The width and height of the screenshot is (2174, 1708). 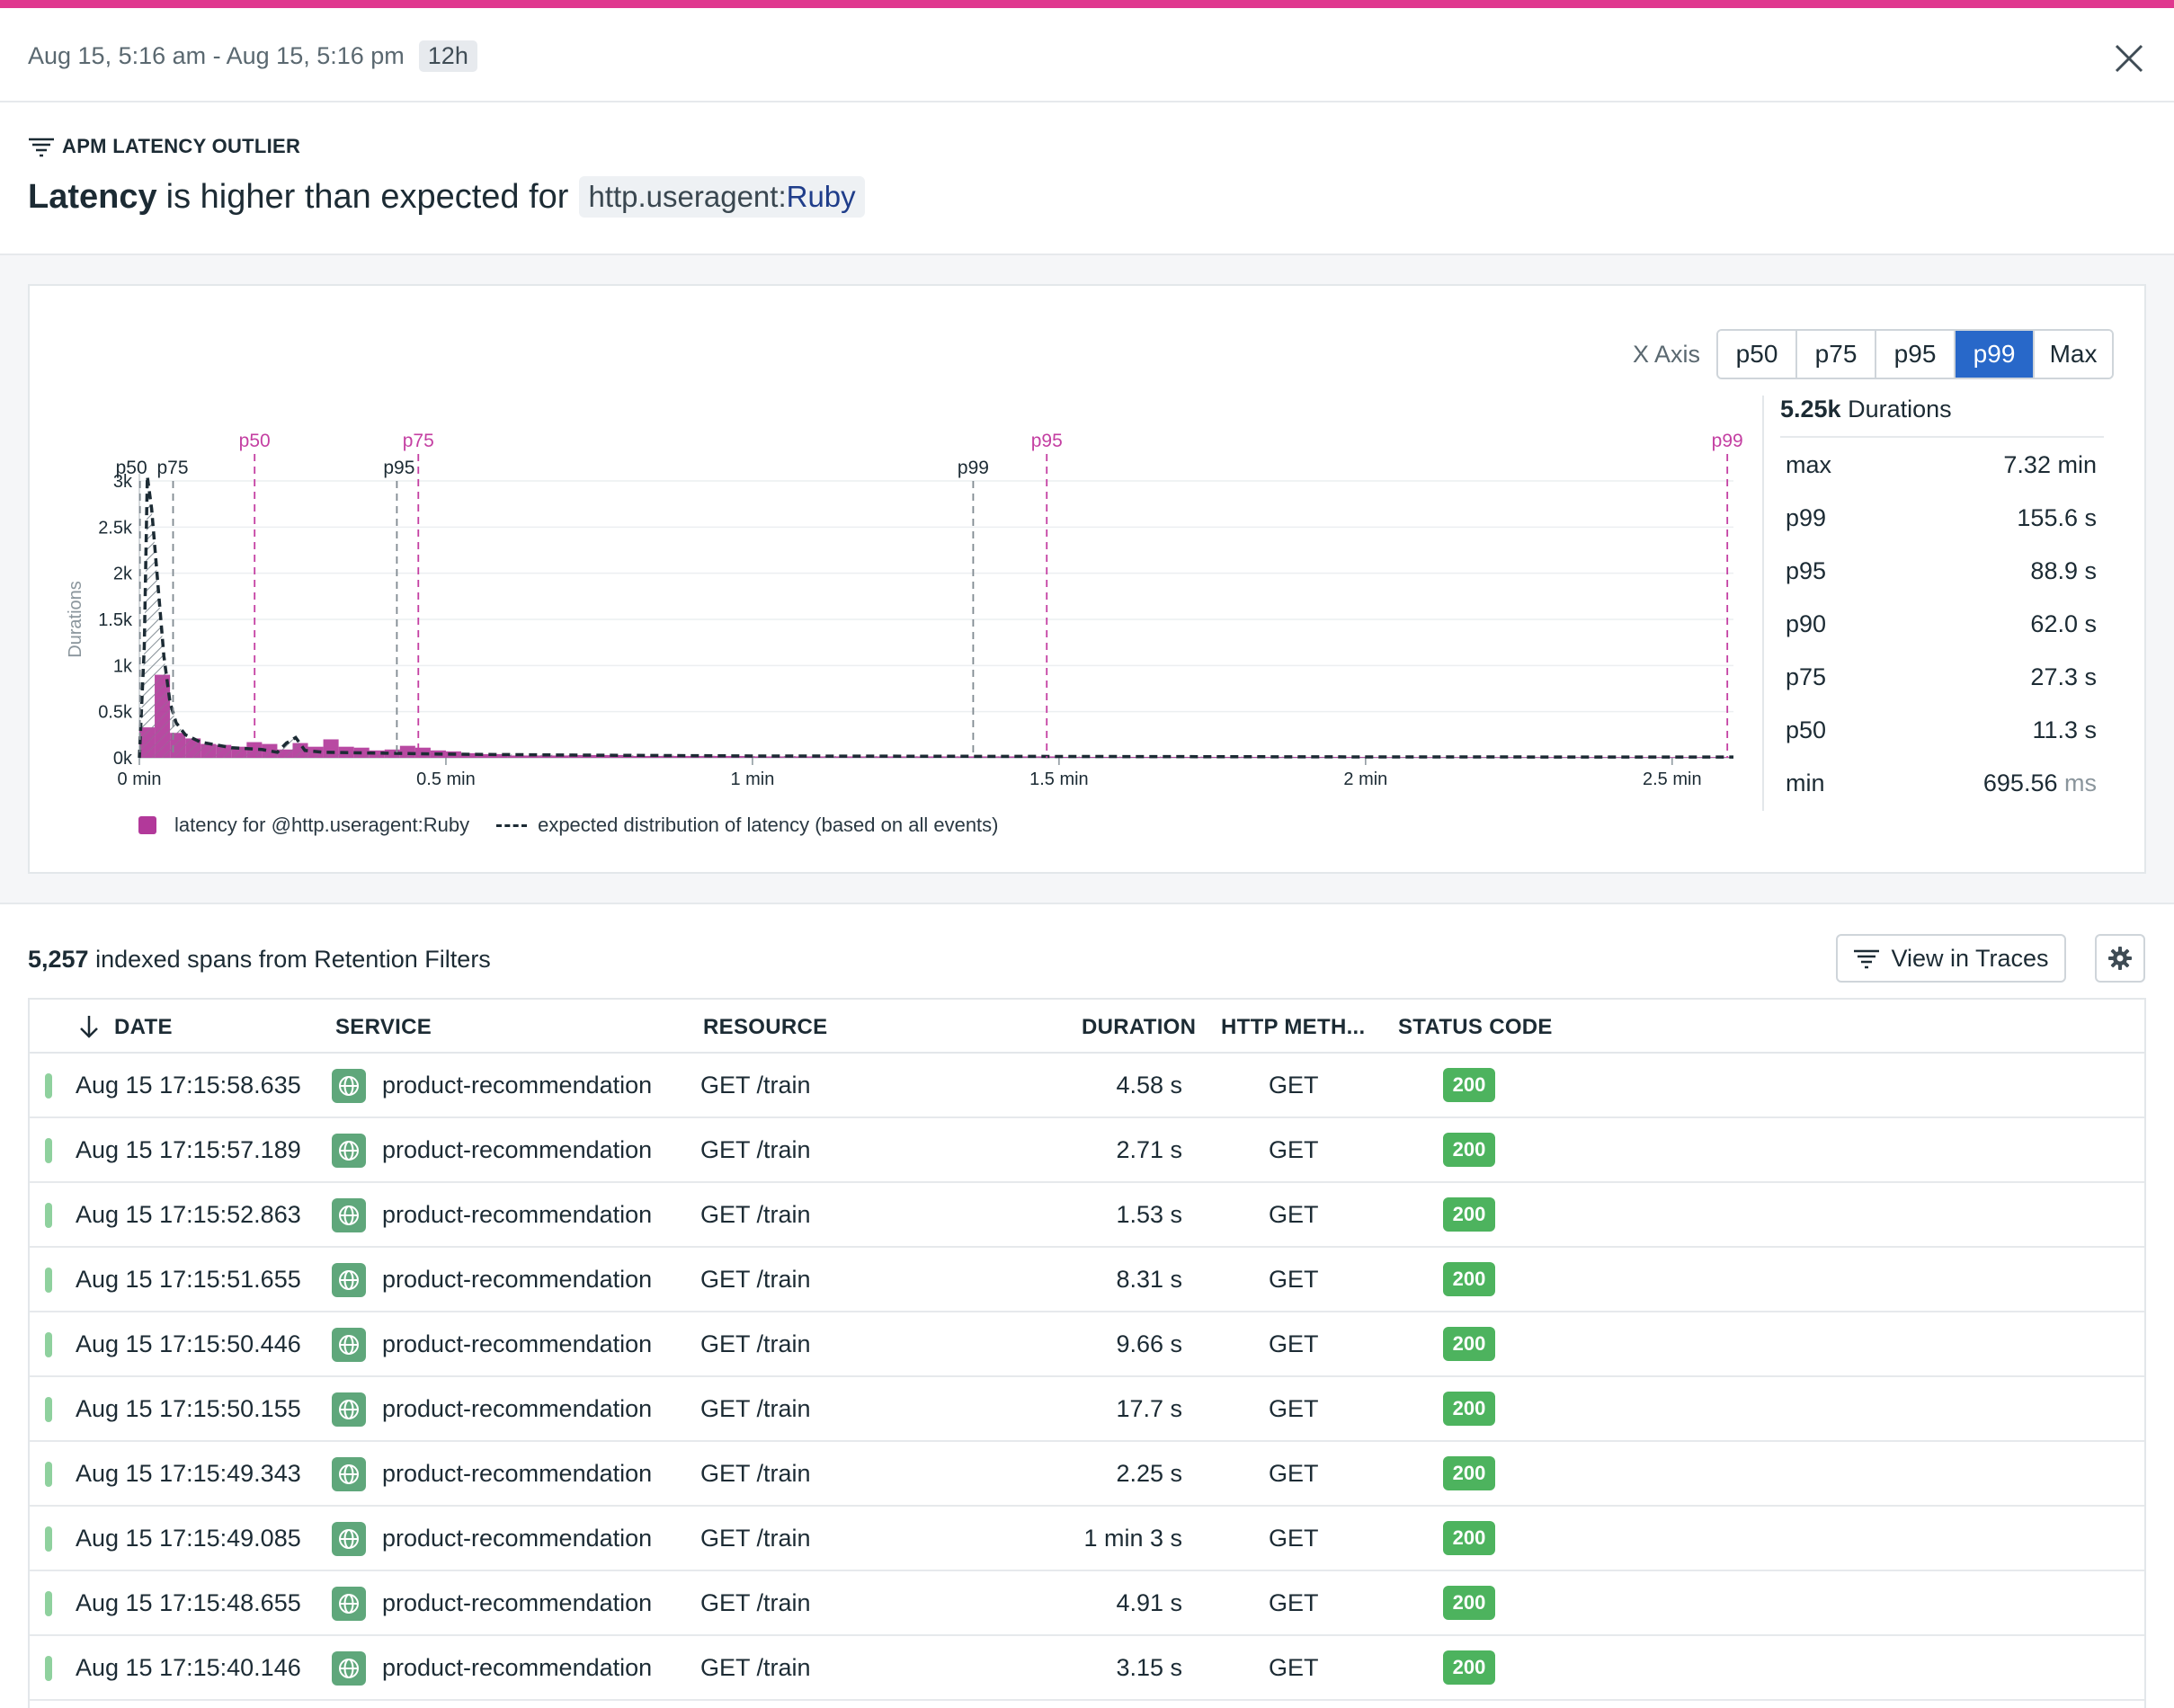 I want to click on column-header-resource: RESOURCE, so click(x=766, y=1027).